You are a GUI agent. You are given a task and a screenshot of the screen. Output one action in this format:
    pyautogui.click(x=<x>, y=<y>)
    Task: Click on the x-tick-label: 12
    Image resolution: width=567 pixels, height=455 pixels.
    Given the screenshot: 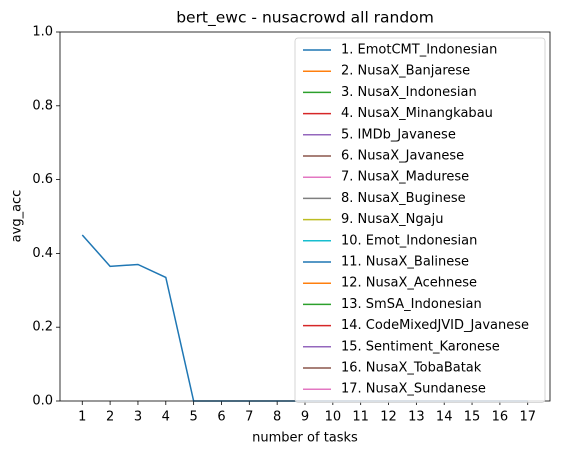 What is the action you would take?
    pyautogui.click(x=388, y=417)
    